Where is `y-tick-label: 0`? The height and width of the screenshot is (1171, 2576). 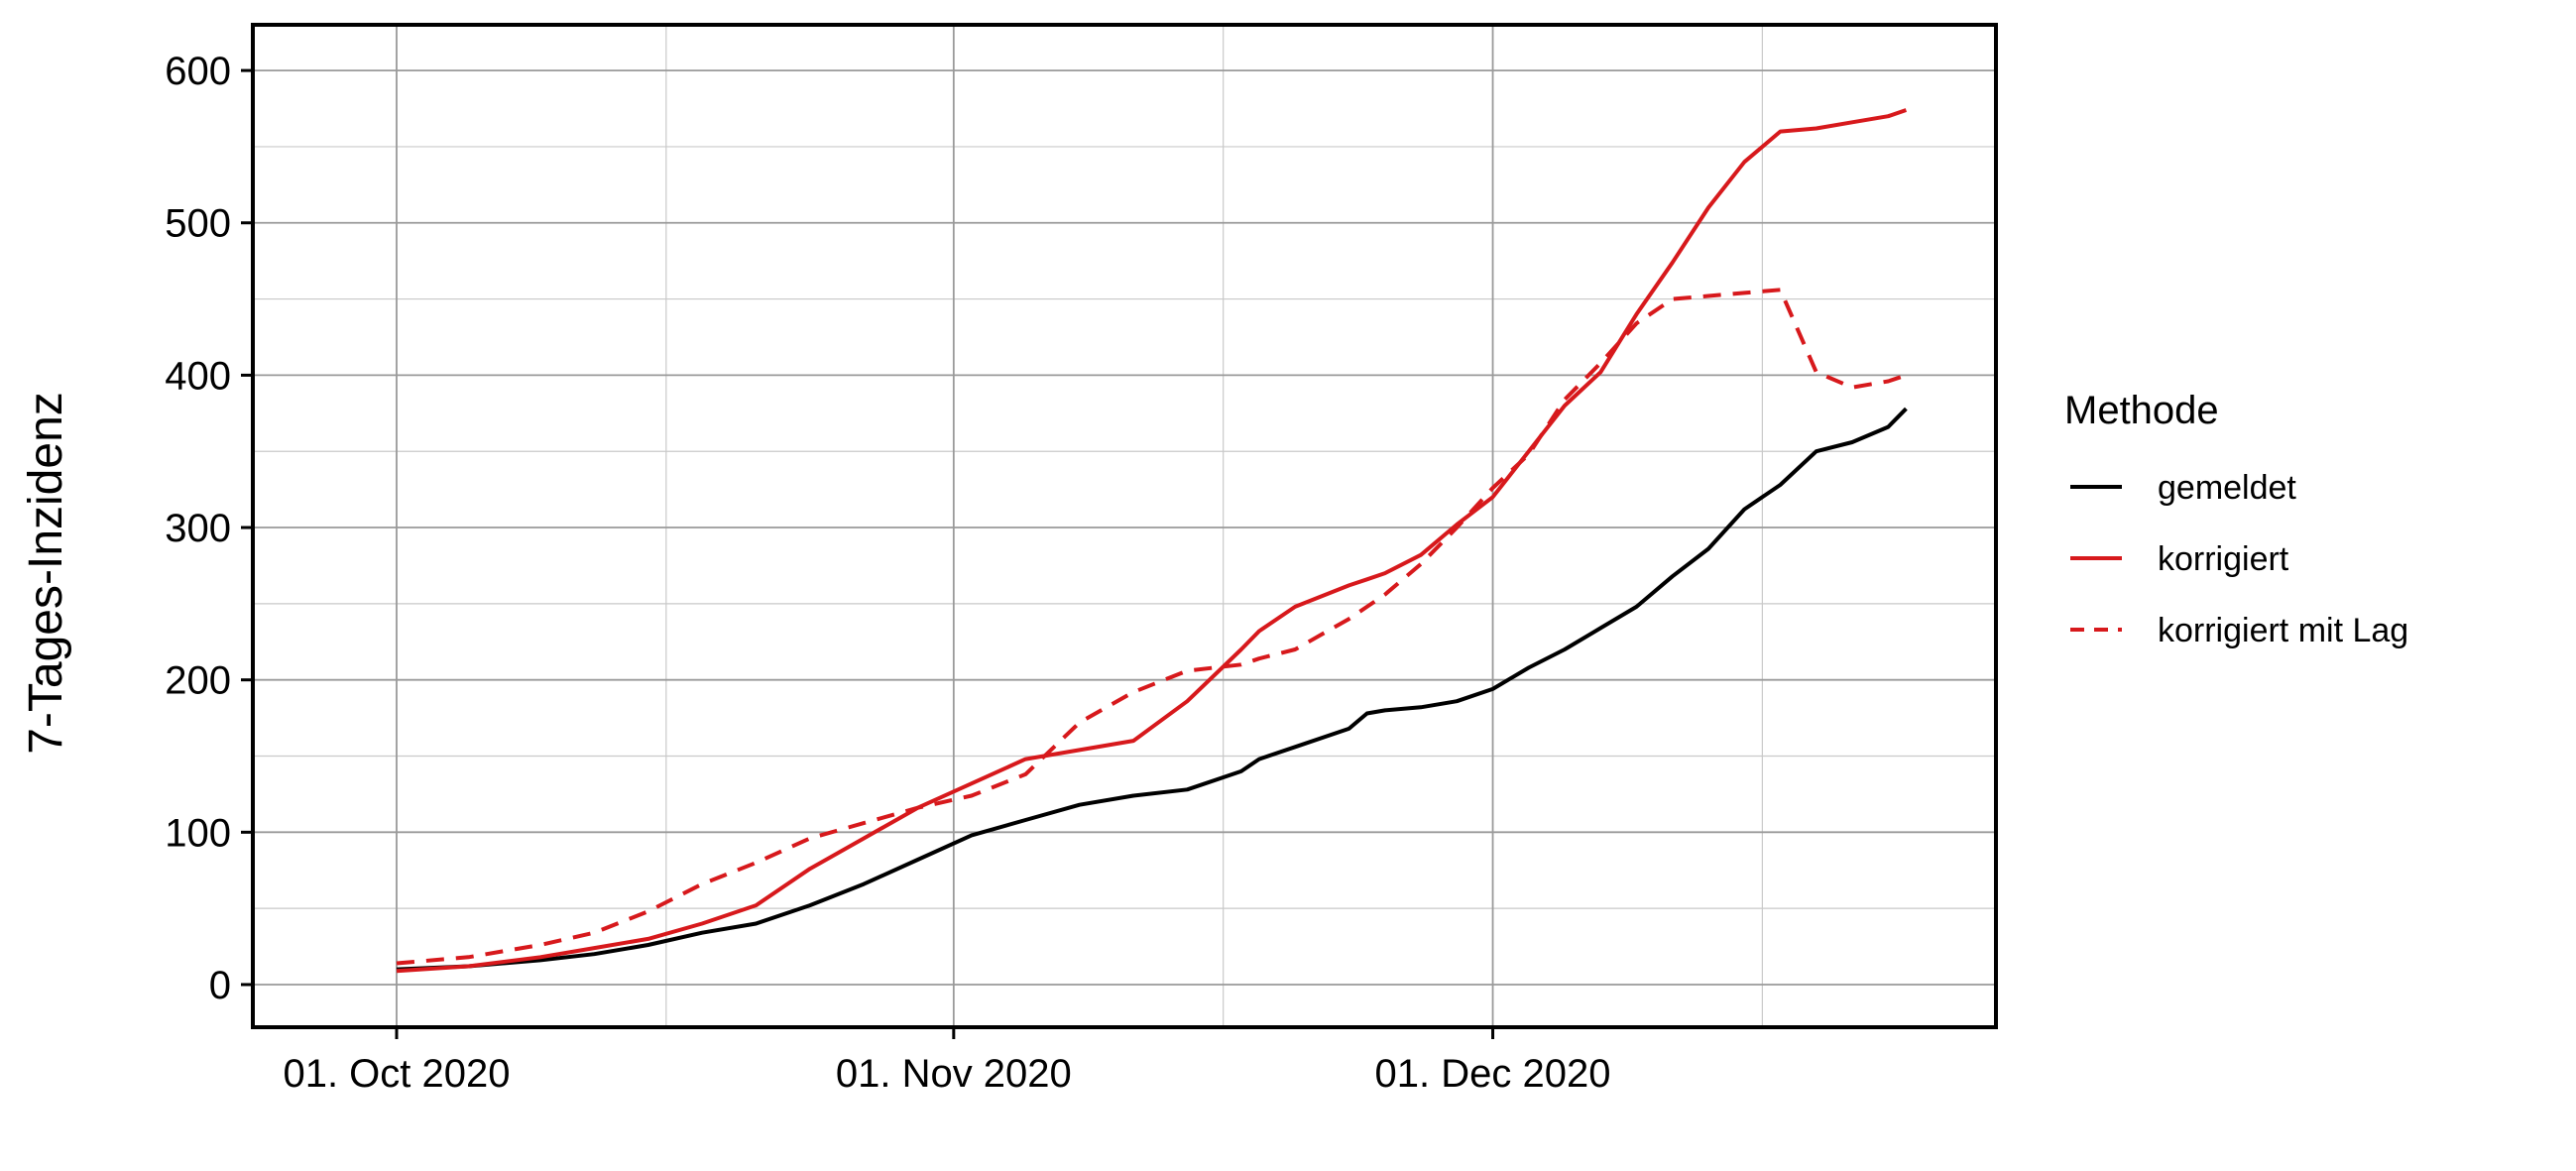
y-tick-label: 0 is located at coordinates (220, 985).